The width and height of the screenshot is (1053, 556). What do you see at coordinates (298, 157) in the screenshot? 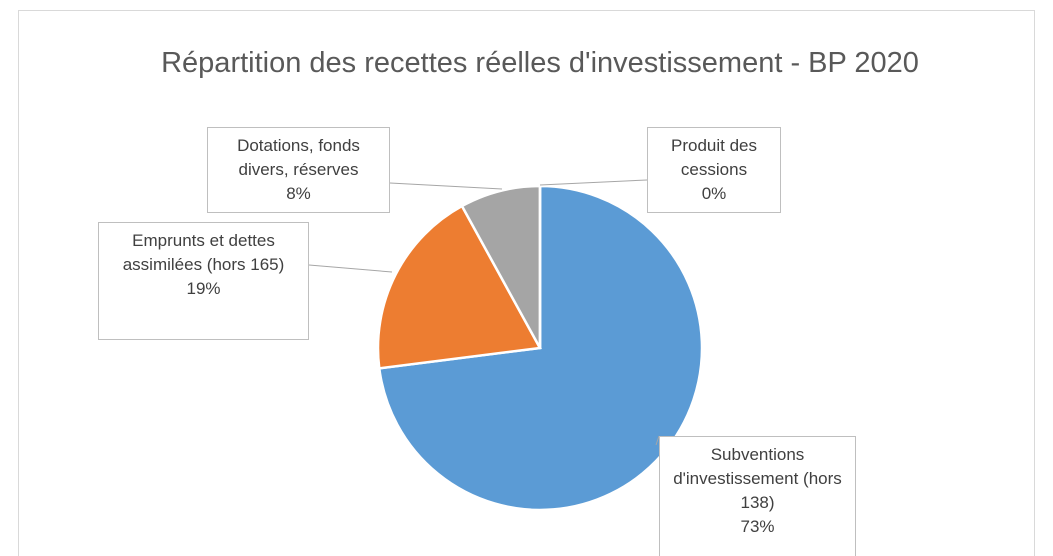
I see `category-label: Dotations, fonds divers, réserves` at bounding box center [298, 157].